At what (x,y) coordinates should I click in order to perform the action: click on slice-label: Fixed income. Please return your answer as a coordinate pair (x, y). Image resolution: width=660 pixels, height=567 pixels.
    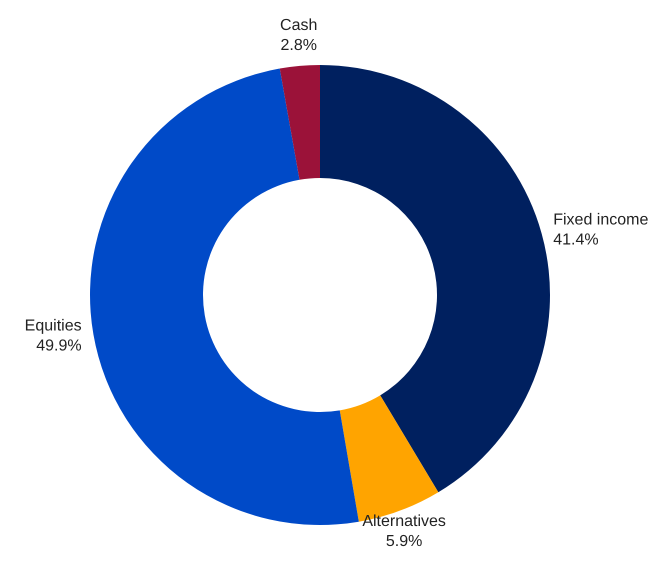
    Looking at the image, I should click on (600, 219).